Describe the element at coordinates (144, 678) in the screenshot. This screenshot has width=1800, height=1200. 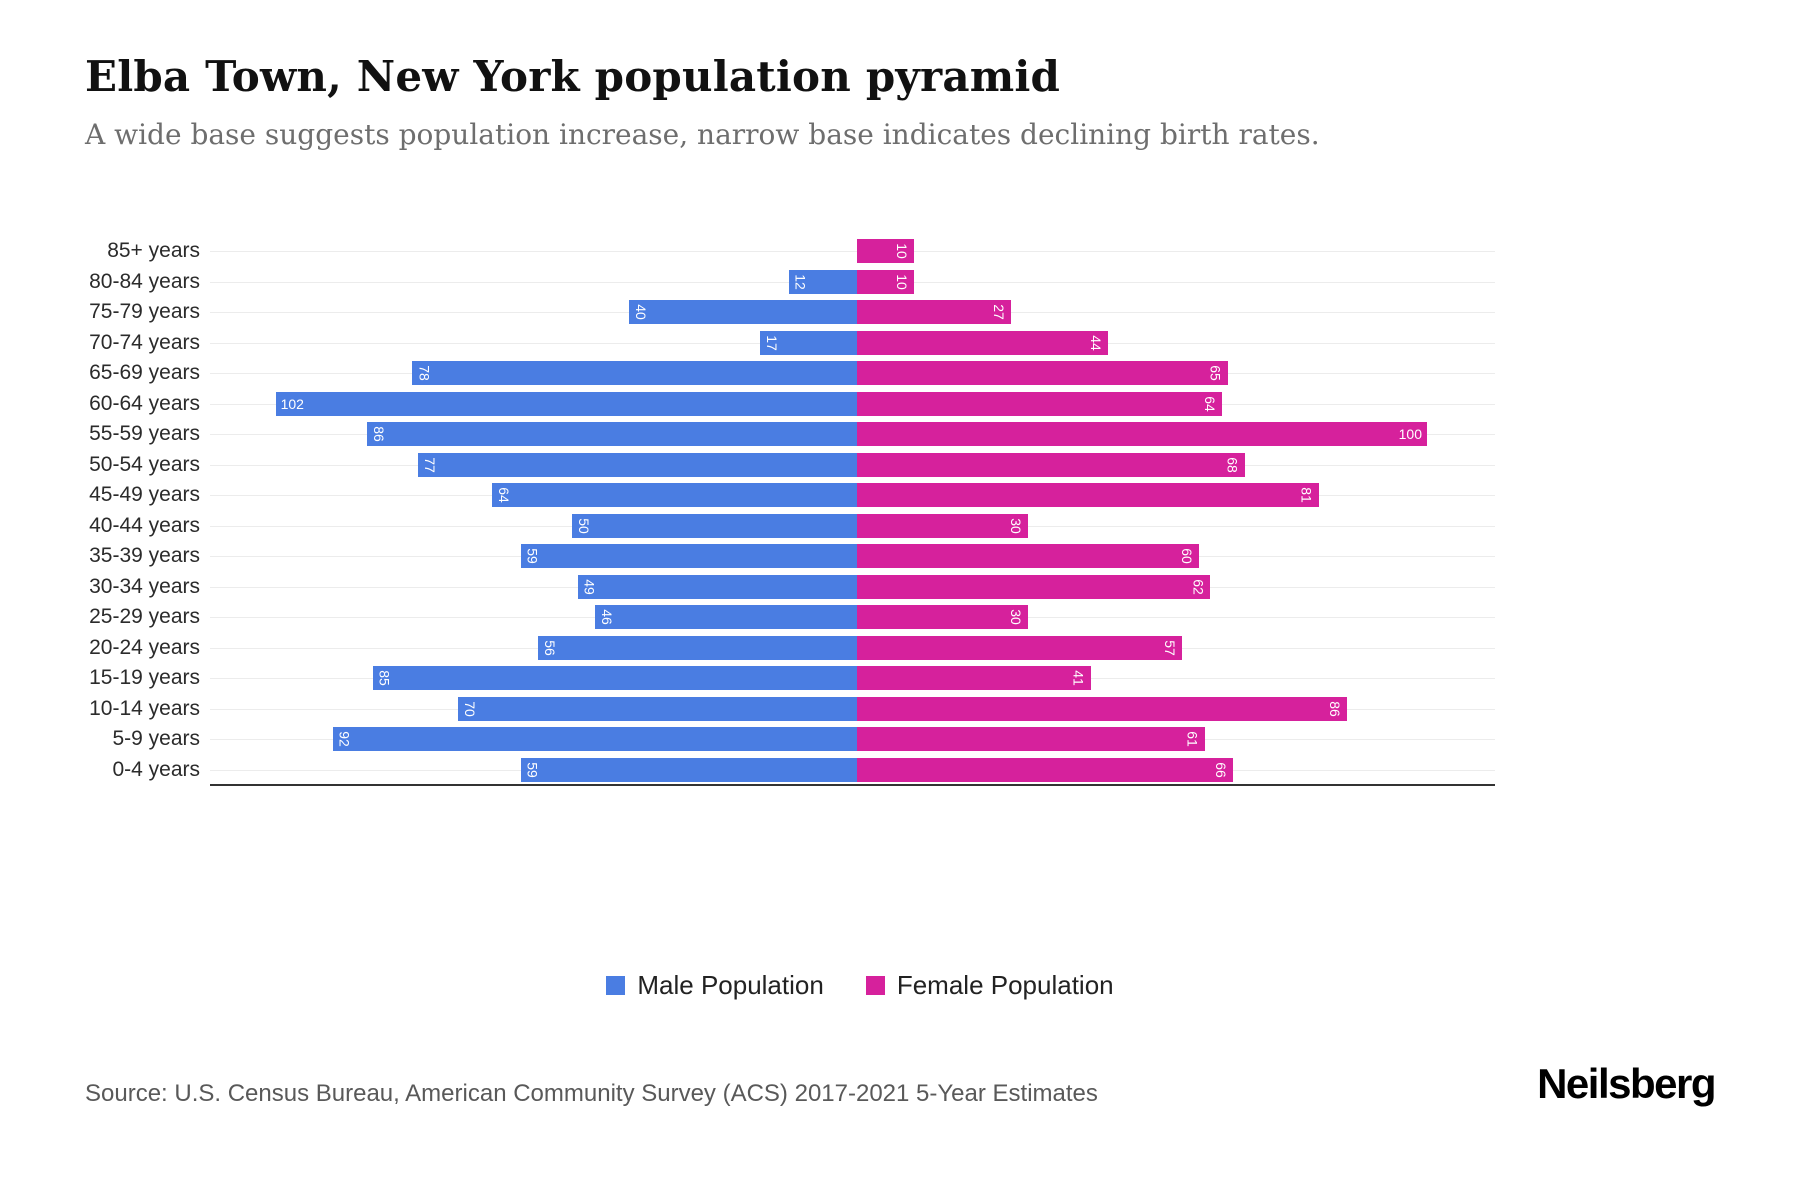
I see `age-group-label: 15-19 years` at that location.